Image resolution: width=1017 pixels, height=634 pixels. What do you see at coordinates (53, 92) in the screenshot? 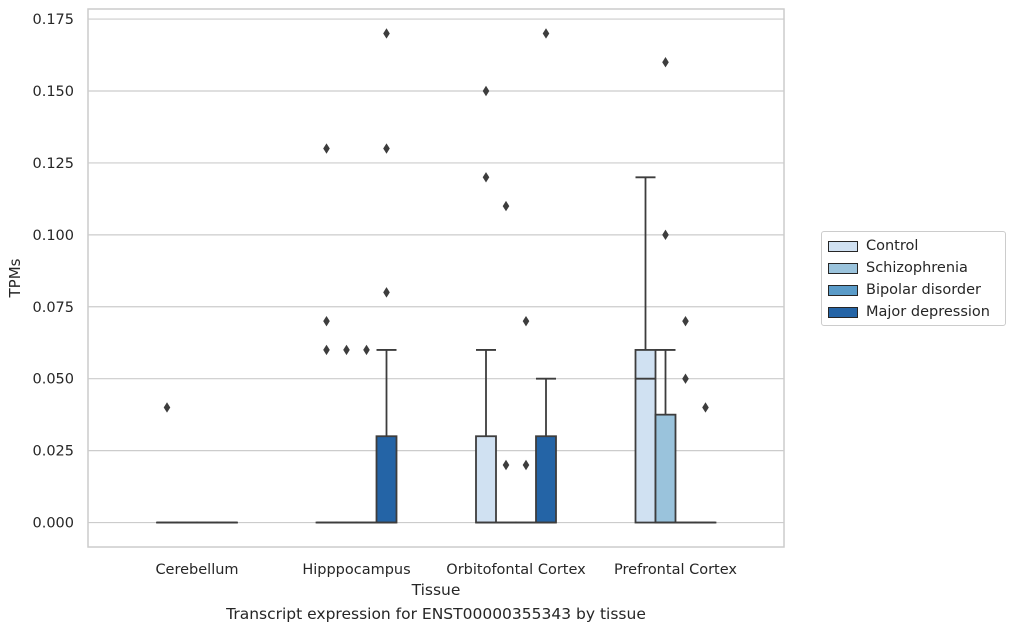
I see `y-tick-label: 0.150` at bounding box center [53, 92].